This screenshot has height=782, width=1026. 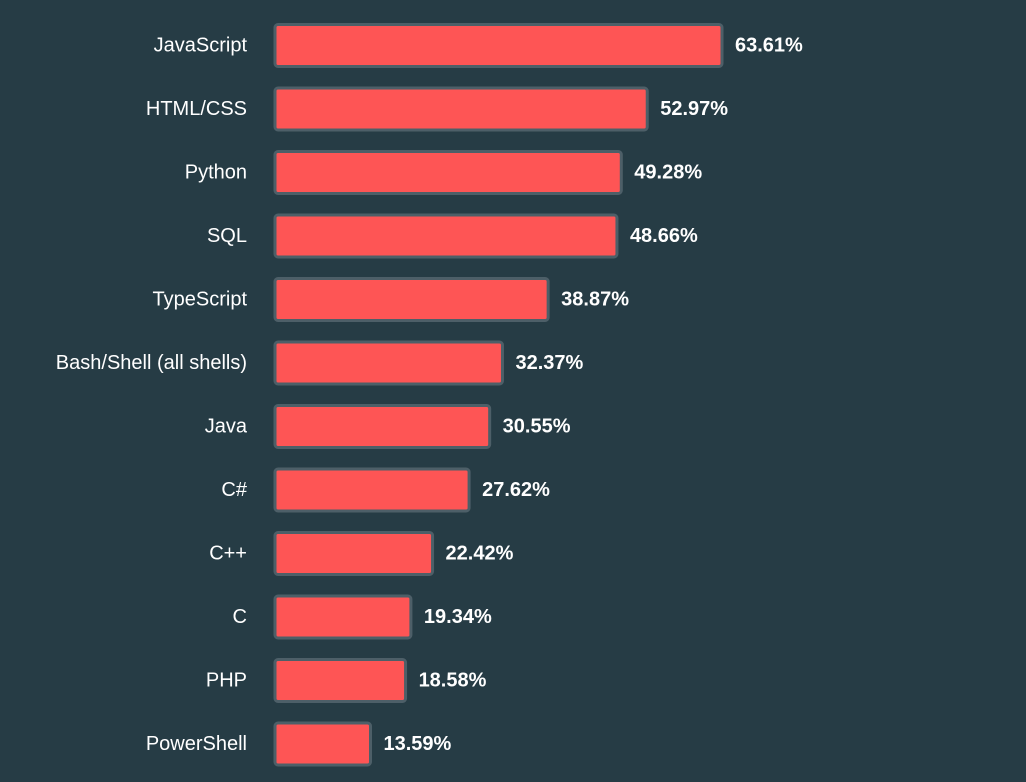 I want to click on category-label-sql: SQL, so click(x=227, y=236).